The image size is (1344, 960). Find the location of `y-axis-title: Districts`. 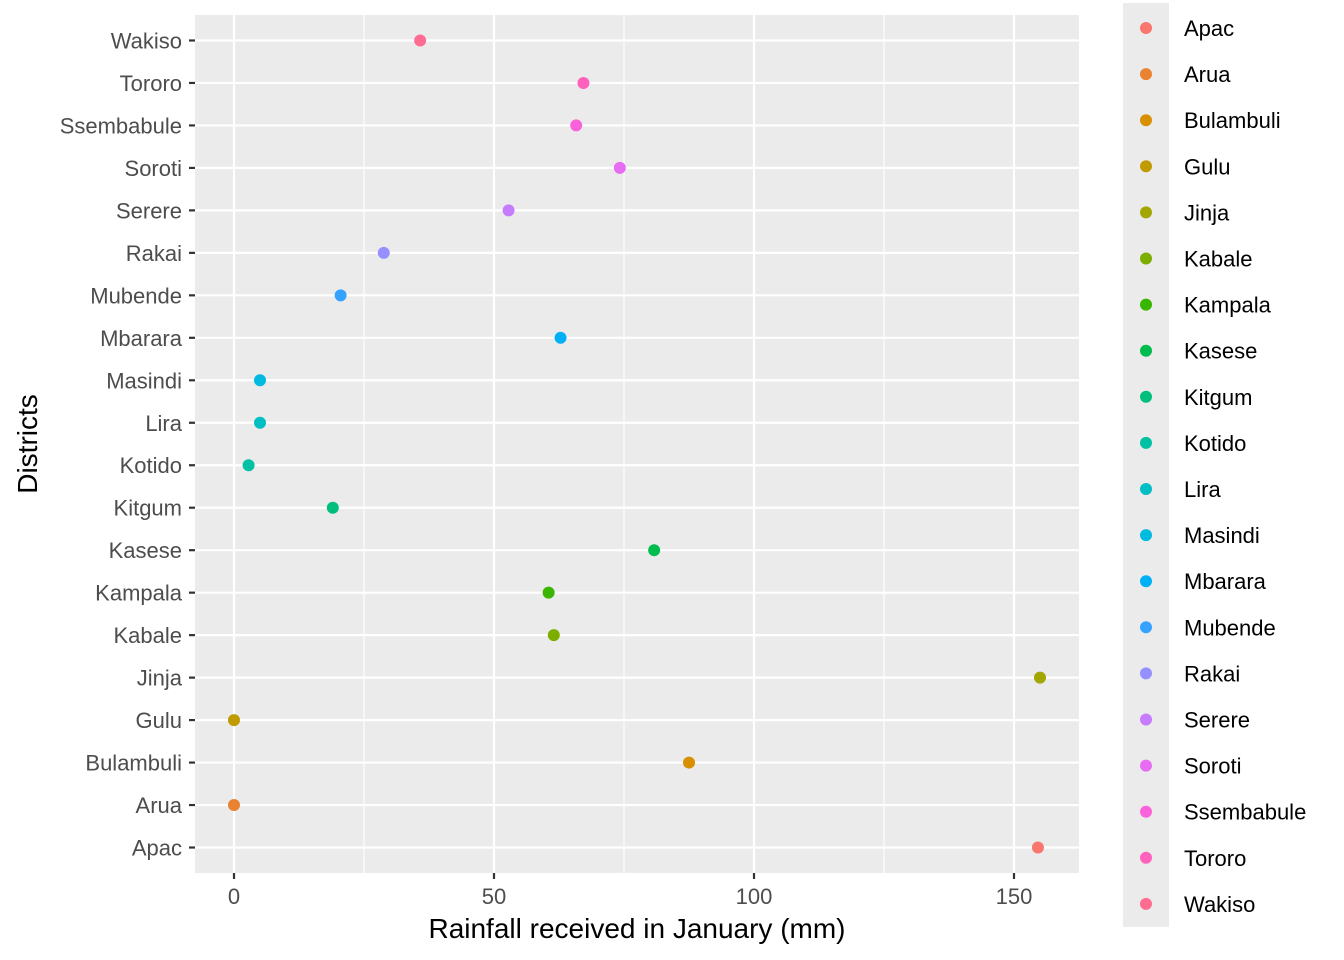

y-axis-title: Districts is located at coordinates (27, 444).